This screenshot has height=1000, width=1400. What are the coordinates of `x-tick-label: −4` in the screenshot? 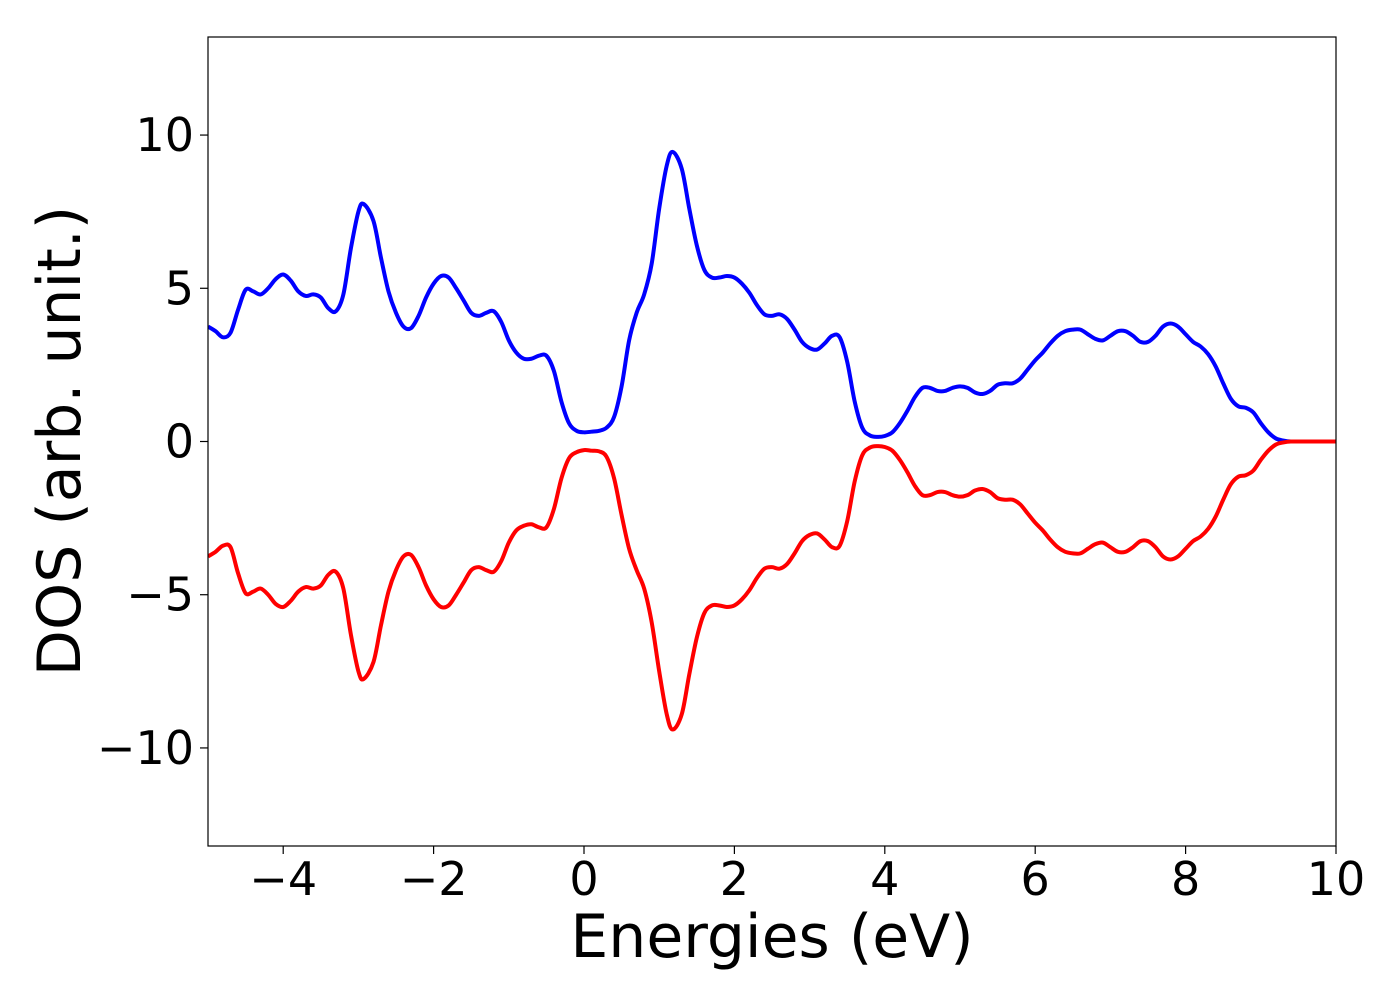 It's located at (283, 879).